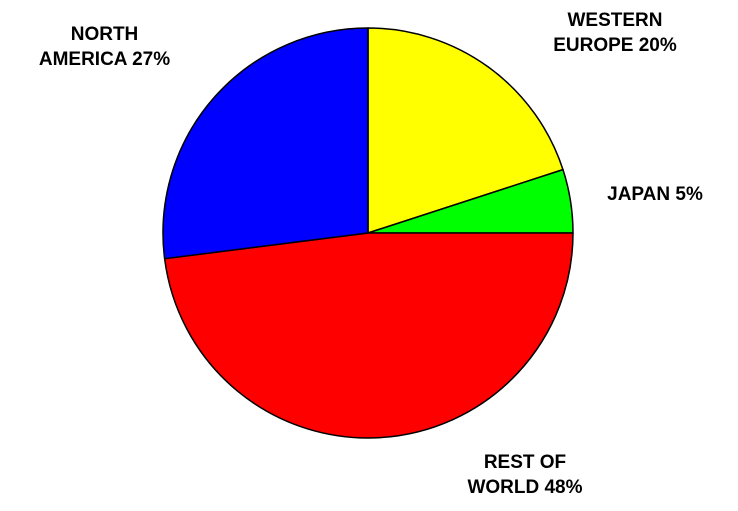 This screenshot has width=738, height=511. I want to click on label-rest-of-world: REST OF WORLD 48%, so click(525, 475).